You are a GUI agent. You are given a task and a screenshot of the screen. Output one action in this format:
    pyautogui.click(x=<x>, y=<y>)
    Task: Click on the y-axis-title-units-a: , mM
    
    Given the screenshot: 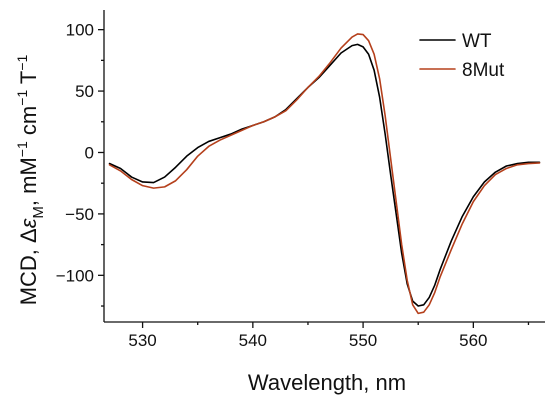 What is the action you would take?
    pyautogui.click(x=28, y=181)
    